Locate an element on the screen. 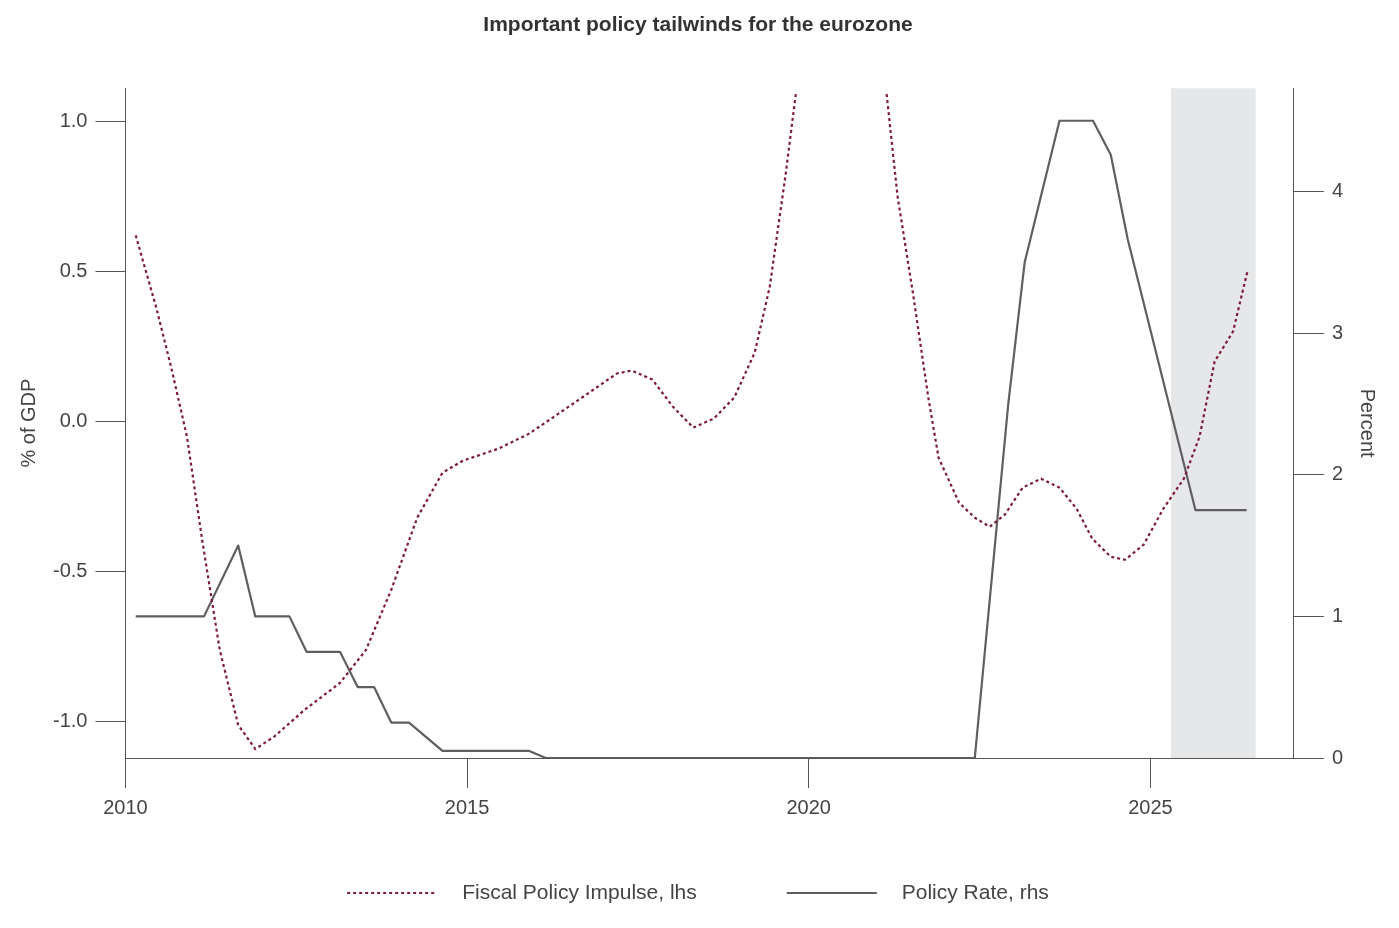 This screenshot has width=1399, height=928. y2-tick-label: 0 is located at coordinates (1337, 756).